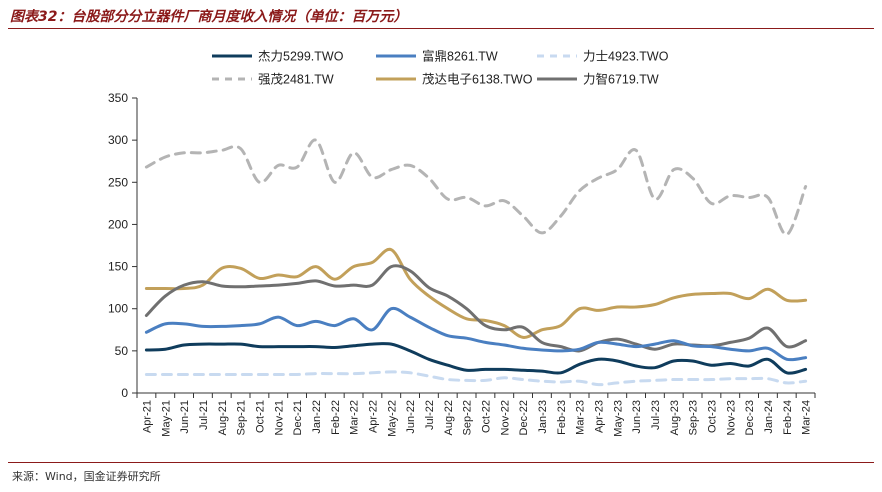  What do you see at coordinates (449, 417) in the screenshot?
I see `x-tick-label: Aug-22` at bounding box center [449, 417].